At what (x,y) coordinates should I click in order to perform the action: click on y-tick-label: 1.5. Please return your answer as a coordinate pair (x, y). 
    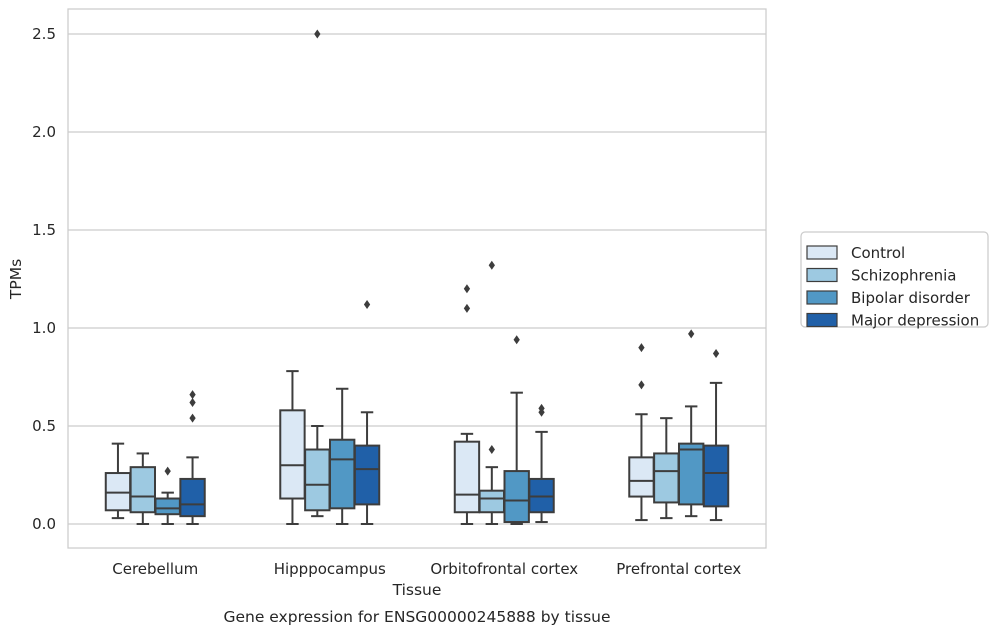
    Looking at the image, I should click on (44, 230).